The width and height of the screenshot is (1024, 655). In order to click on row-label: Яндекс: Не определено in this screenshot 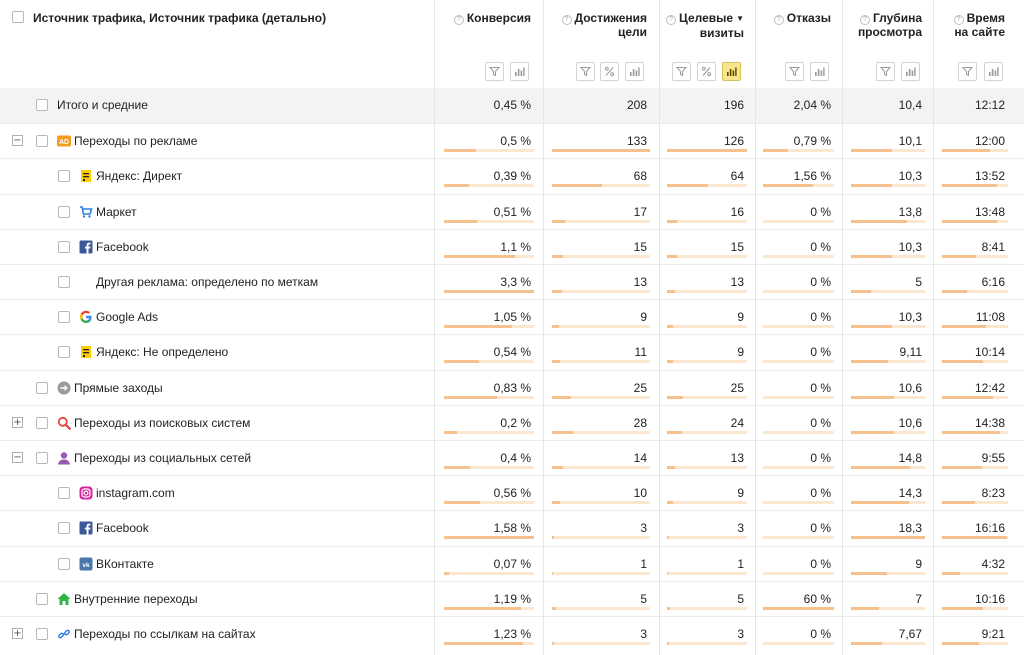, I will do `click(162, 352)`.